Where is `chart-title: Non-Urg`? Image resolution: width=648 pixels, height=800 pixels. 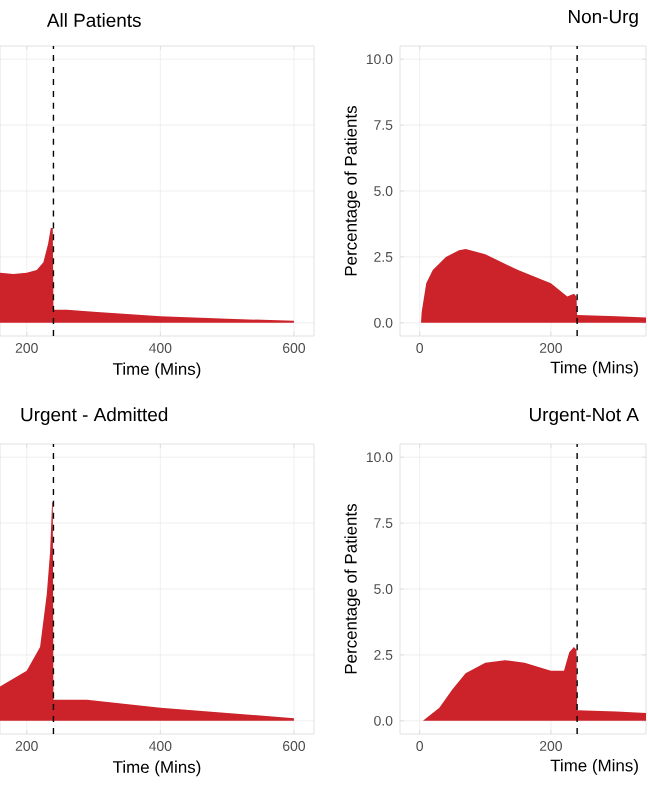 chart-title: Non-Urg is located at coordinates (603, 19).